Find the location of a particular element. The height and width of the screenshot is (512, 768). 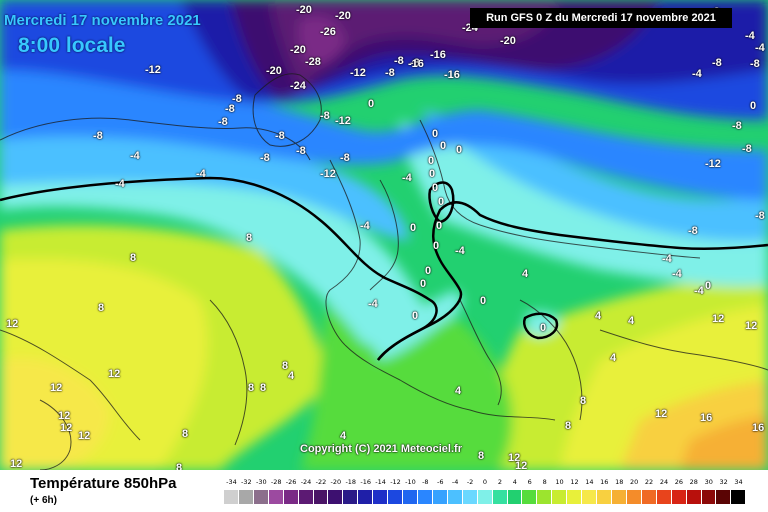

scale-tick-label: -24 is located at coordinates (306, 482).